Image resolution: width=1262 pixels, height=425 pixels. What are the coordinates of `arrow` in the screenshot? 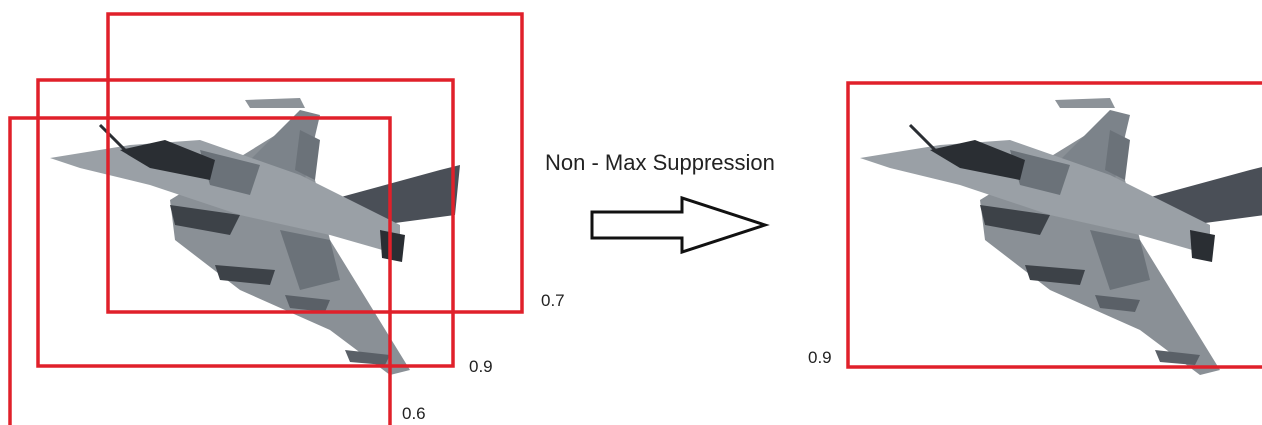 It's located at (680, 225).